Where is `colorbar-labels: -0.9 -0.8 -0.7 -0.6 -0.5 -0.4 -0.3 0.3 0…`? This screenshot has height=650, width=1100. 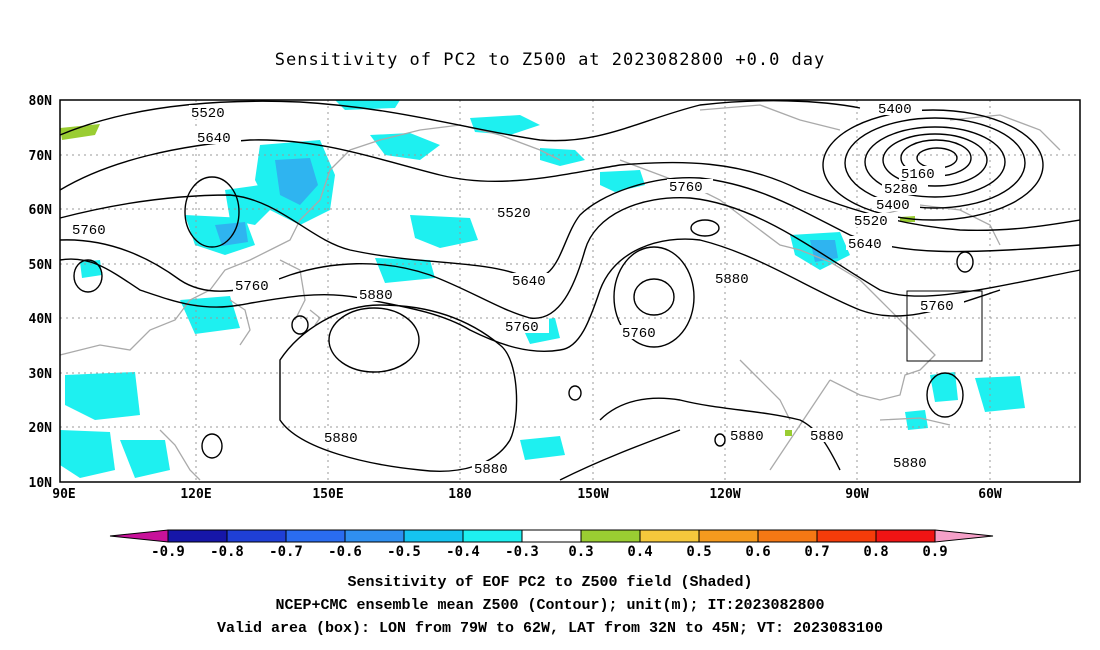
colorbar-labels: -0.9 -0.8 -0.7 -0.6 -0.5 -0.4 -0.3 0.3 0… is located at coordinates (549, 552).